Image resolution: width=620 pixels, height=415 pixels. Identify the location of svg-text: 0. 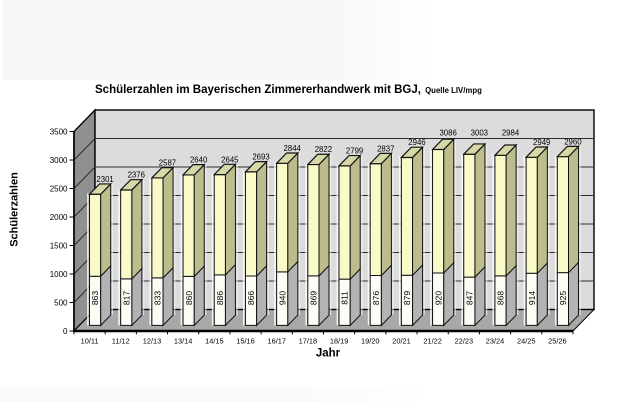
(65, 331).